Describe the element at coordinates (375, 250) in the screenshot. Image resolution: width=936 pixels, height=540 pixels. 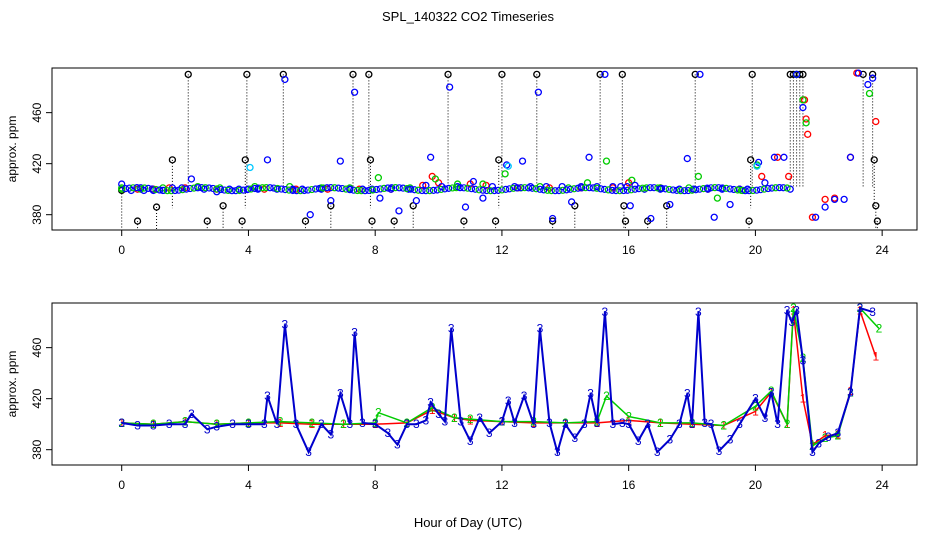
I see `x-tick-label: 8` at that location.